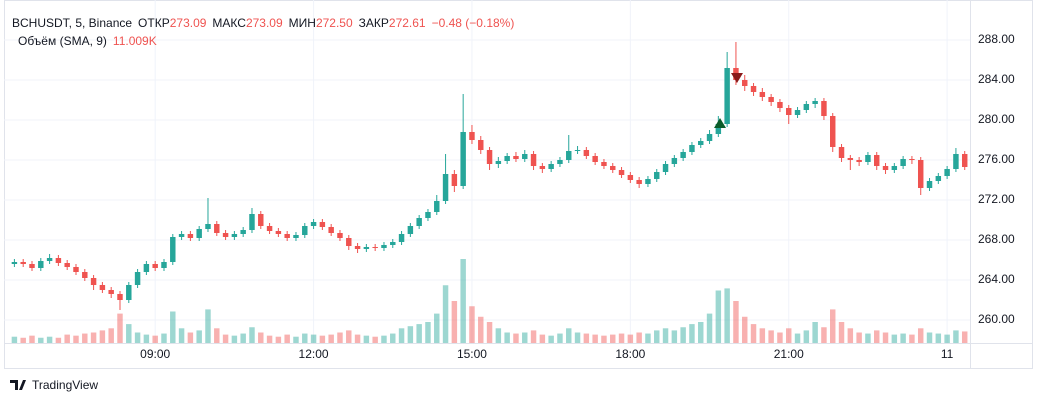 The height and width of the screenshot is (409, 1038). Describe the element at coordinates (996, 319) in the screenshot. I see `y-tick-label: 260.00` at that location.